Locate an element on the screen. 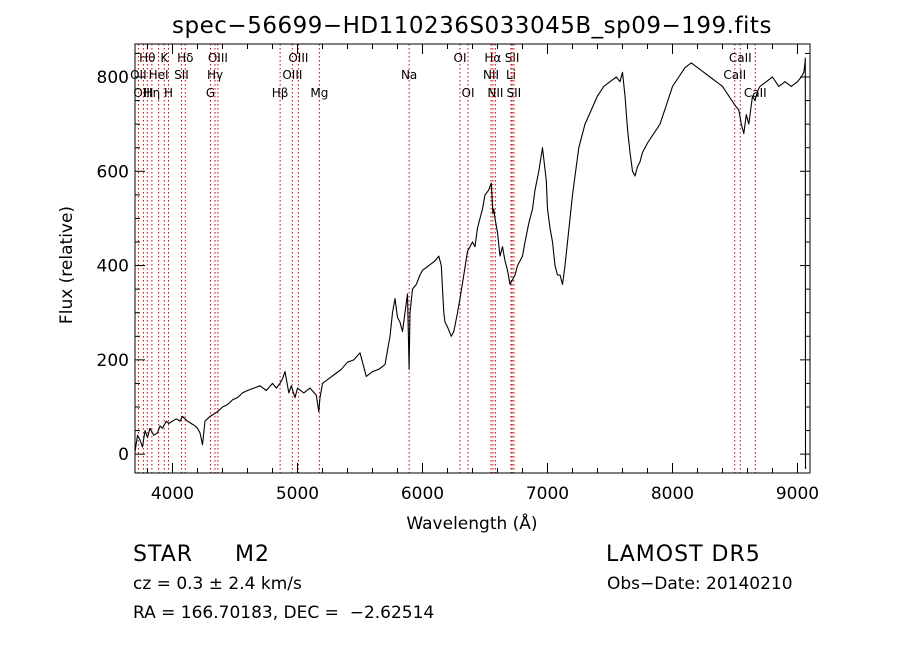  marker-label-6: Hα is located at coordinates (492, 58).